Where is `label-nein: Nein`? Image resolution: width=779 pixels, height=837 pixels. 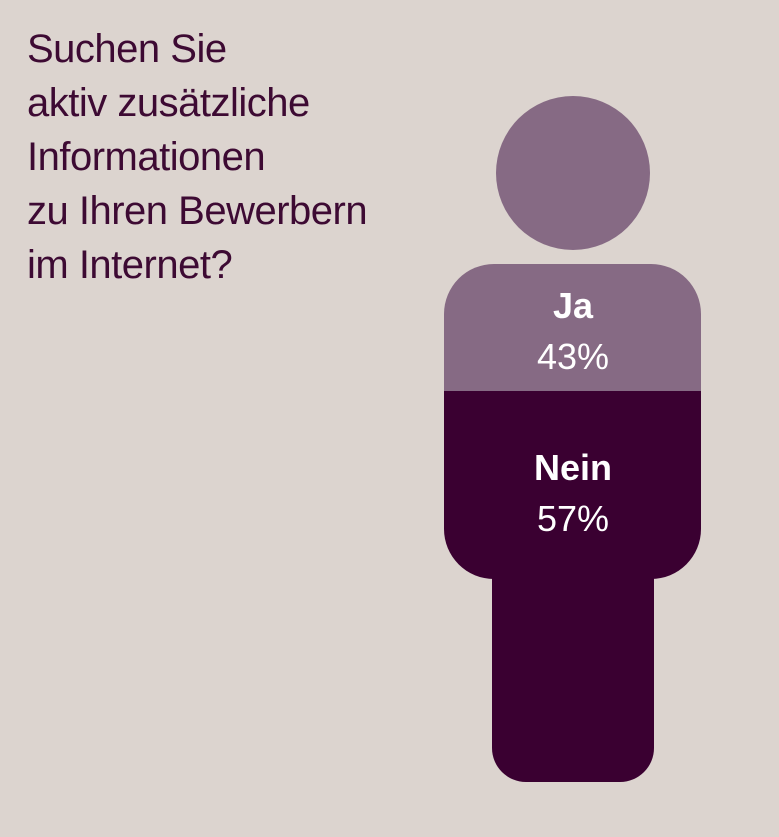 label-nein: Nein is located at coordinates (573, 467).